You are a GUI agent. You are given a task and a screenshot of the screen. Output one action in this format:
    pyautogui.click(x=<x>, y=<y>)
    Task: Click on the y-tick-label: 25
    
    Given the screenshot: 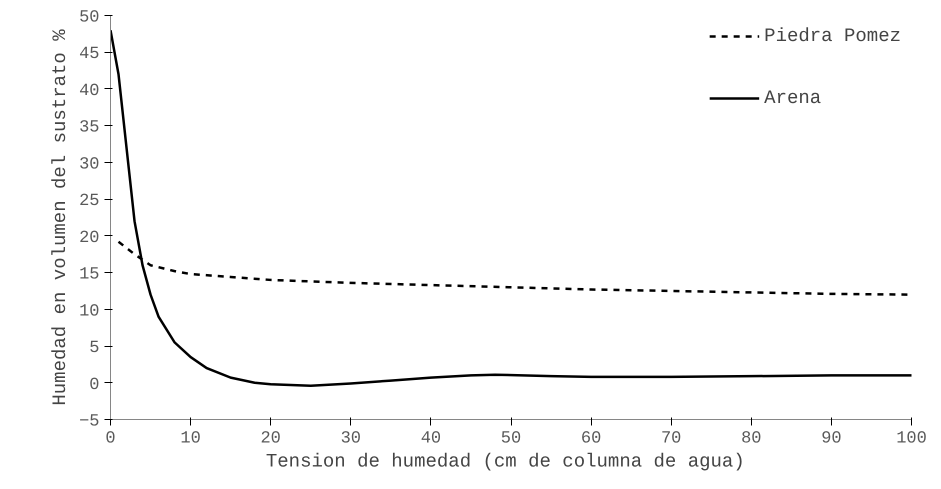 What is the action you would take?
    pyautogui.click(x=89, y=202)
    